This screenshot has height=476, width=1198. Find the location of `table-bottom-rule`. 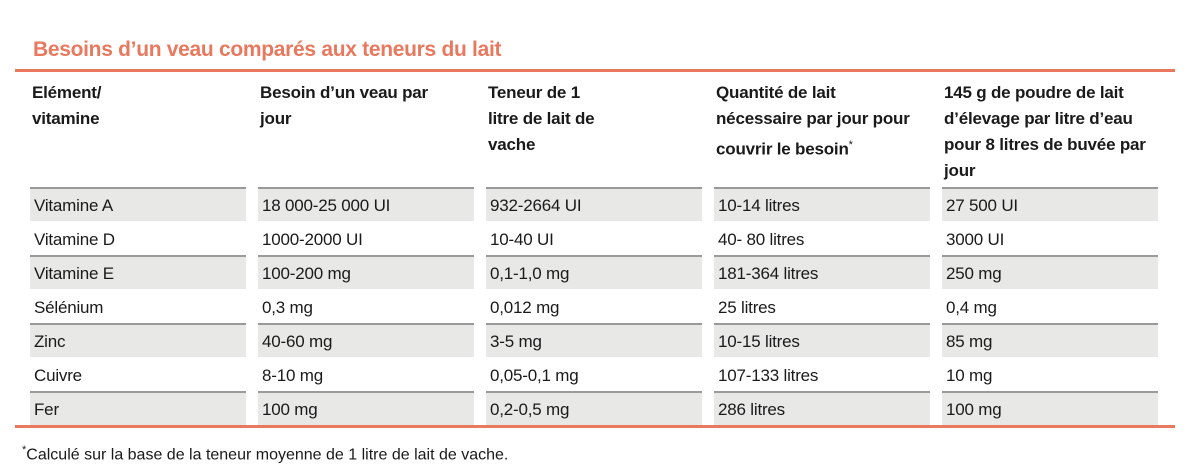

table-bottom-rule is located at coordinates (595, 426).